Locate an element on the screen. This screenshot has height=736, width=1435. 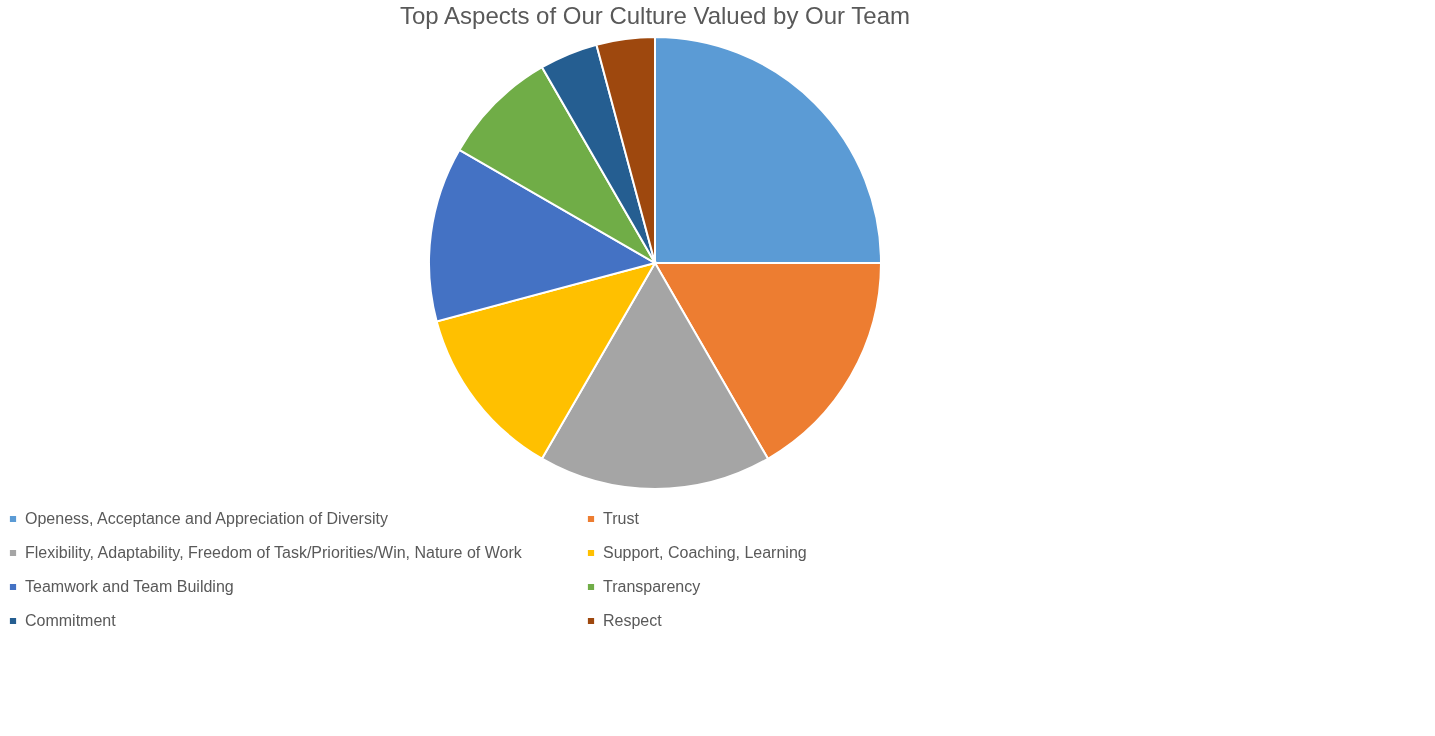
legend-label: Commitment is located at coordinates (71, 620).